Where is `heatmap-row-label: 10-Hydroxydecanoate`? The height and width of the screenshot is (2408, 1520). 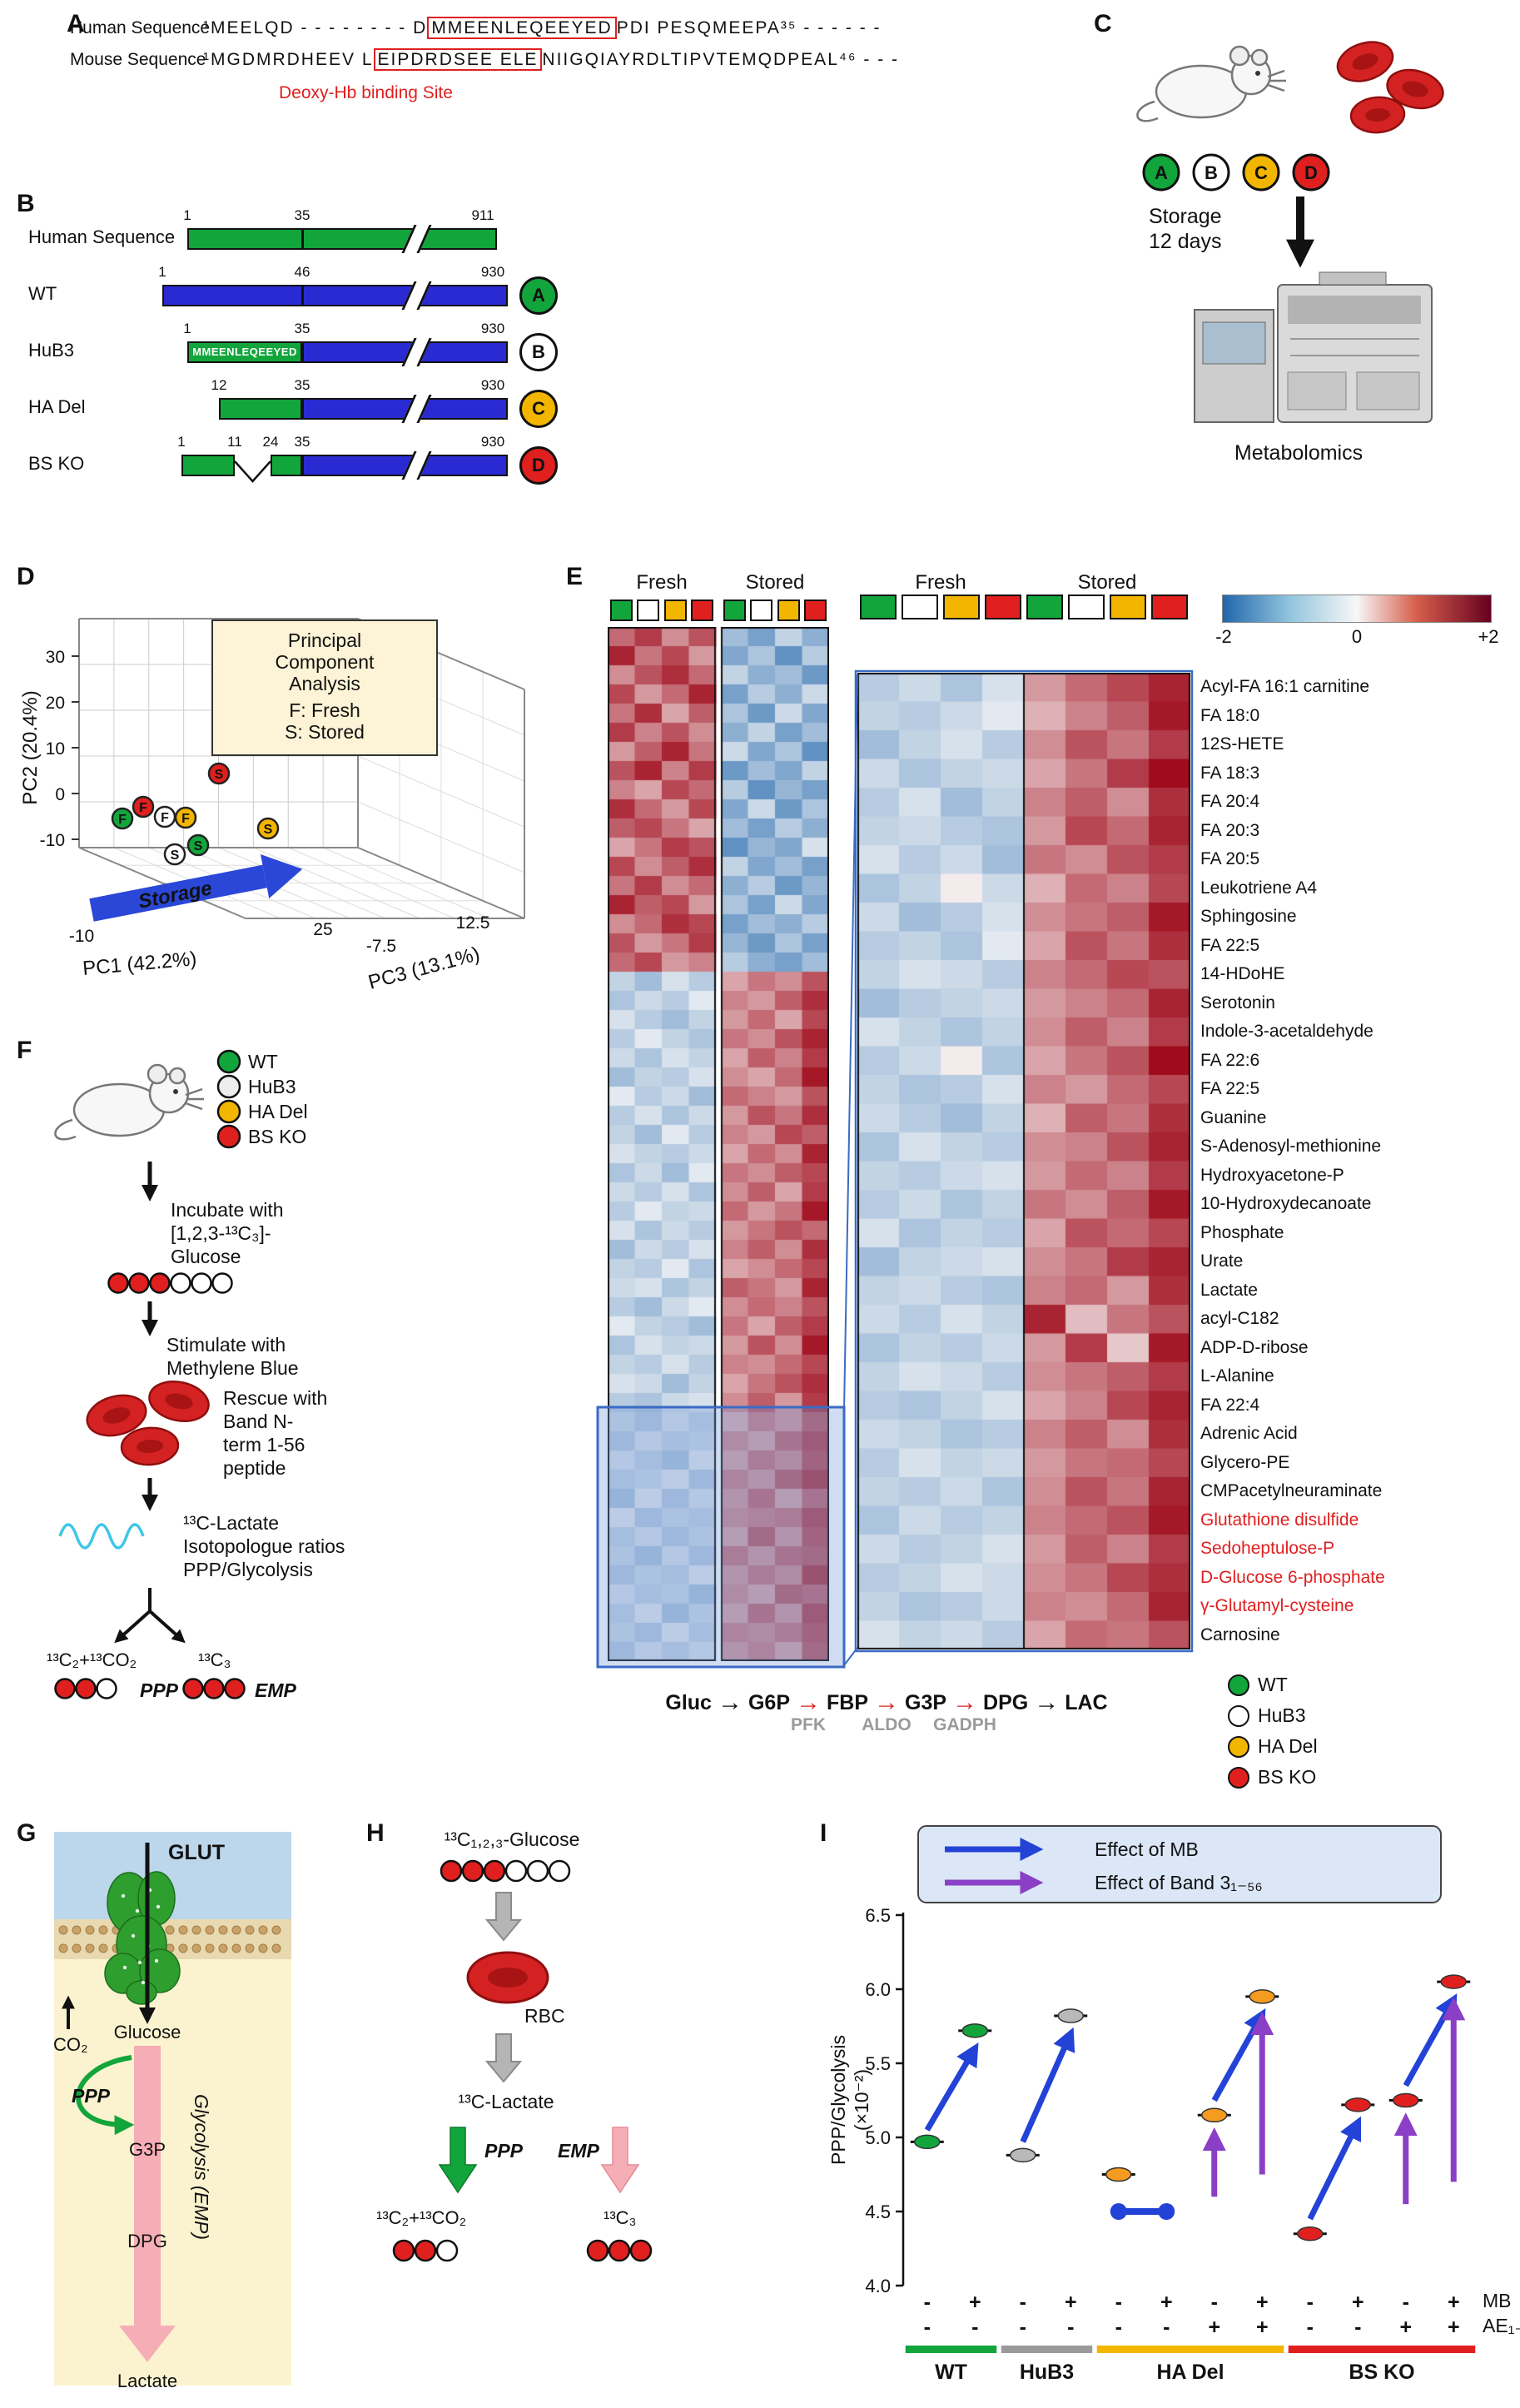 heatmap-row-label: 10-Hydroxydecanoate is located at coordinates (1286, 1204).